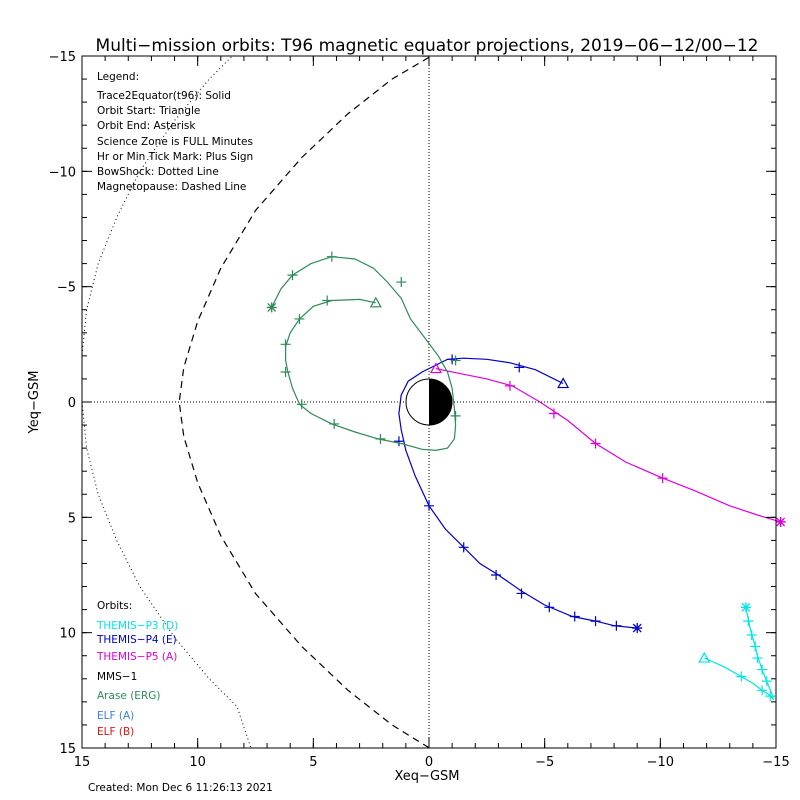  Describe the element at coordinates (115, 716) in the screenshot. I see `orbit-legend-elf-a: ELF (A)` at that location.